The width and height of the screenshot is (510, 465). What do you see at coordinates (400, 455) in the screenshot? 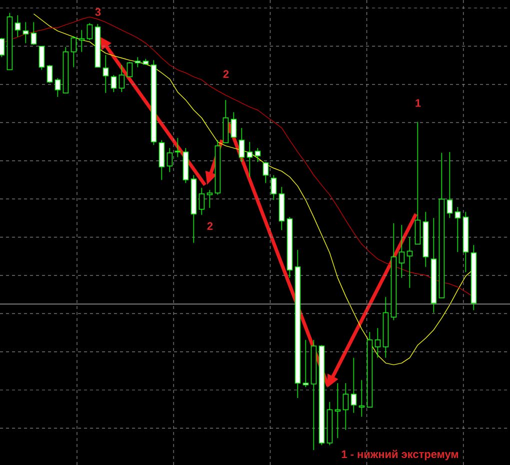
I see `annotation: 1 - нижний экстремум` at bounding box center [400, 455].